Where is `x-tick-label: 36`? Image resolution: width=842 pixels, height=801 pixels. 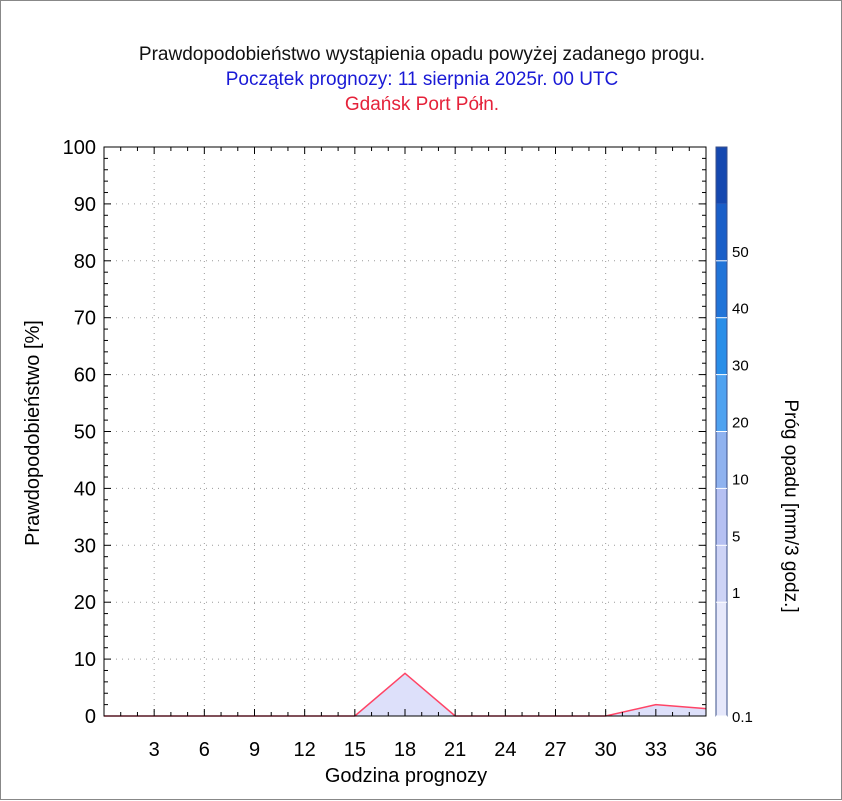
x-tick-label: 36 is located at coordinates (706, 750).